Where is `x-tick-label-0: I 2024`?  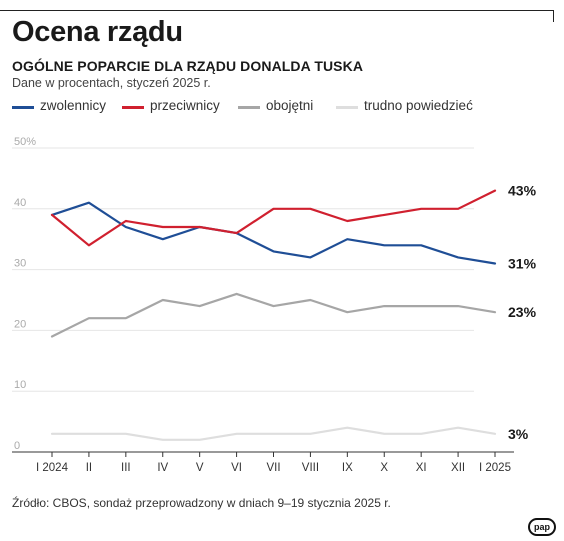 x-tick-label-0: I 2024 is located at coordinates (52, 468).